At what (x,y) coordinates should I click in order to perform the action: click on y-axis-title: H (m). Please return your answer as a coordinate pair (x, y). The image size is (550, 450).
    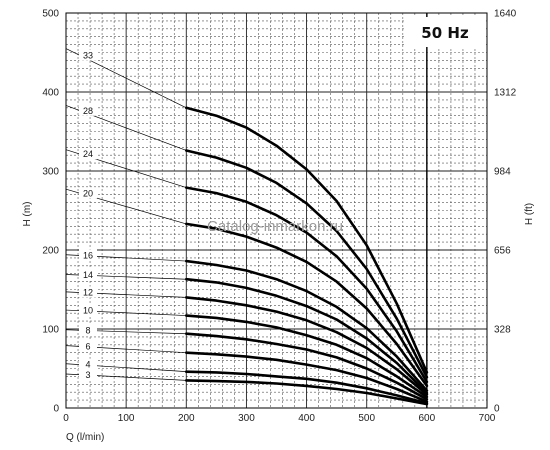
    Looking at the image, I should click on (27, 214).